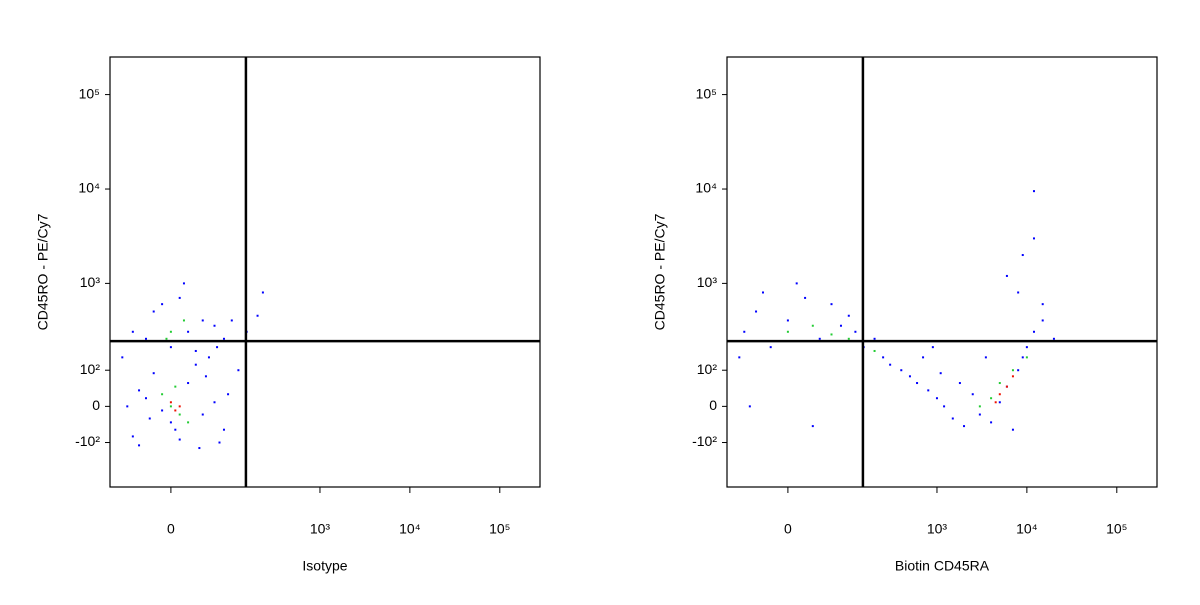 The image size is (1200, 605). Describe the element at coordinates (90, 369) in the screenshot. I see `y-tick-label: 10²` at that location.